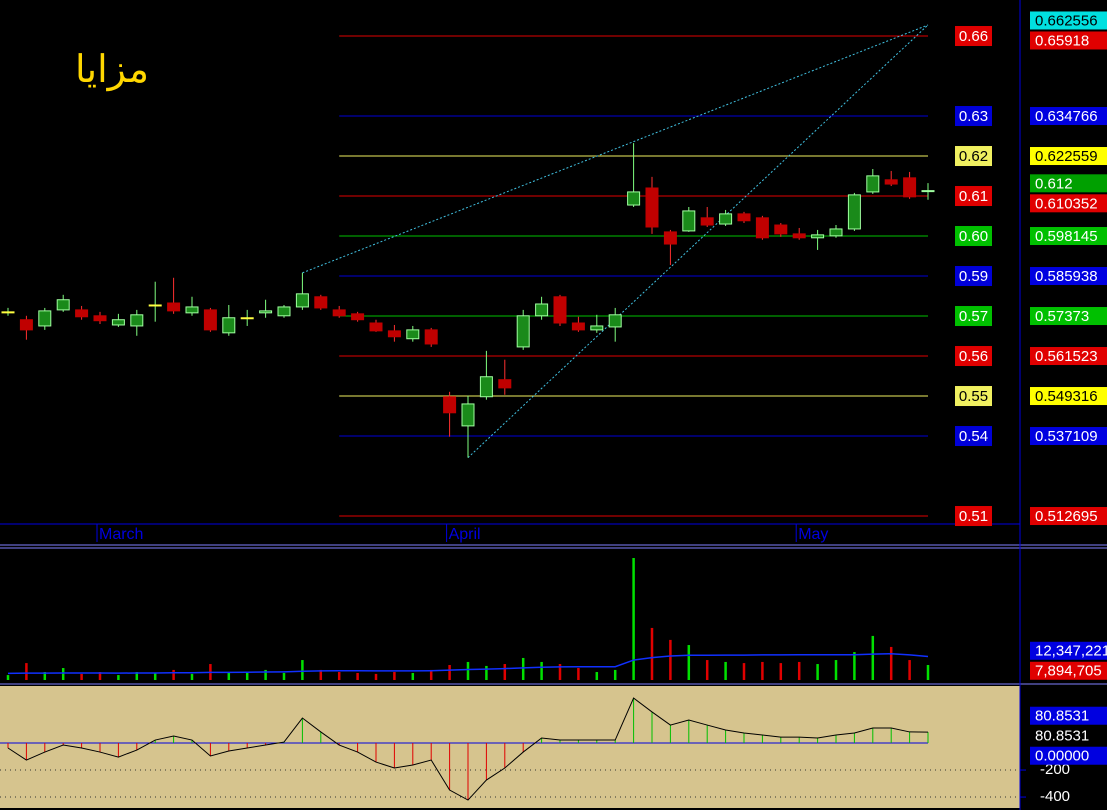  I want to click on price-marker-label: 0.585938, so click(1066, 276).